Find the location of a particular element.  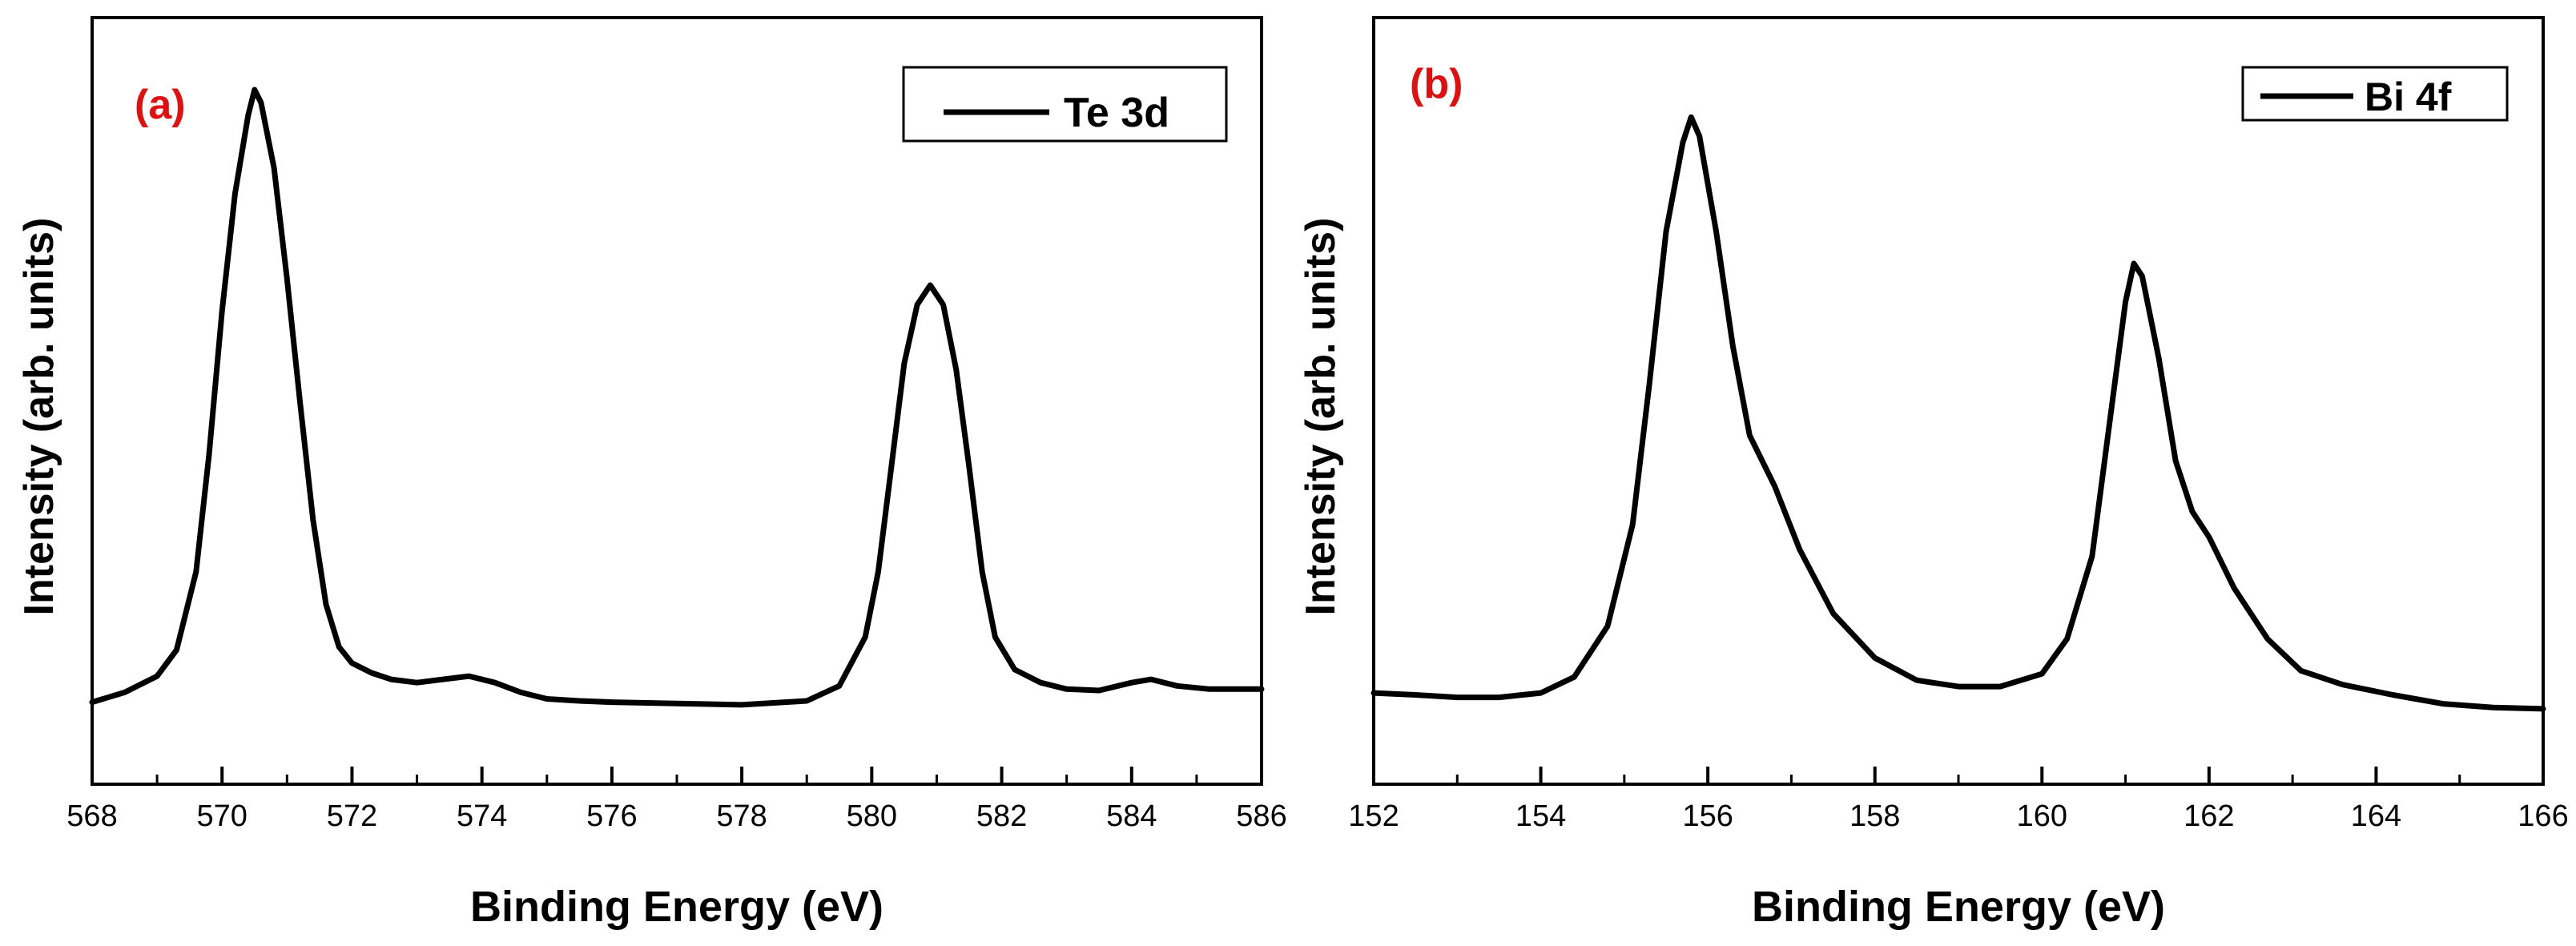

panel-label-b: (b) is located at coordinates (1436, 84).